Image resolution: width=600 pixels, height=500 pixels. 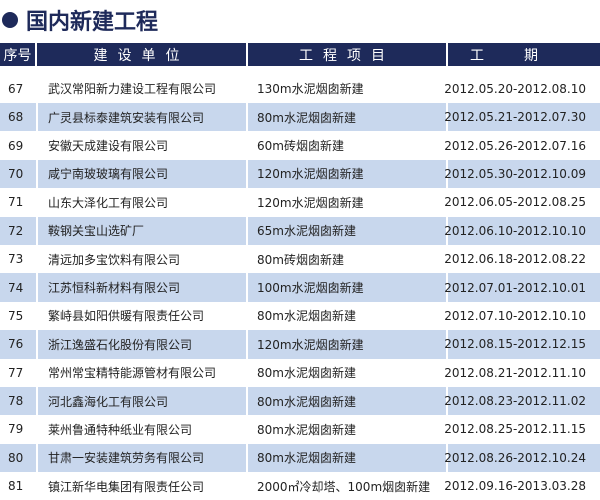 What do you see at coordinates (16, 401) in the screenshot?
I see `cell-no: 78` at bounding box center [16, 401].